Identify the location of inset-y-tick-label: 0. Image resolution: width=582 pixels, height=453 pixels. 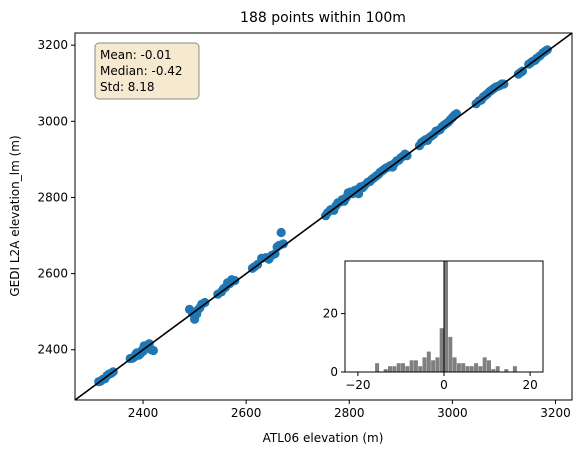
(334, 372).